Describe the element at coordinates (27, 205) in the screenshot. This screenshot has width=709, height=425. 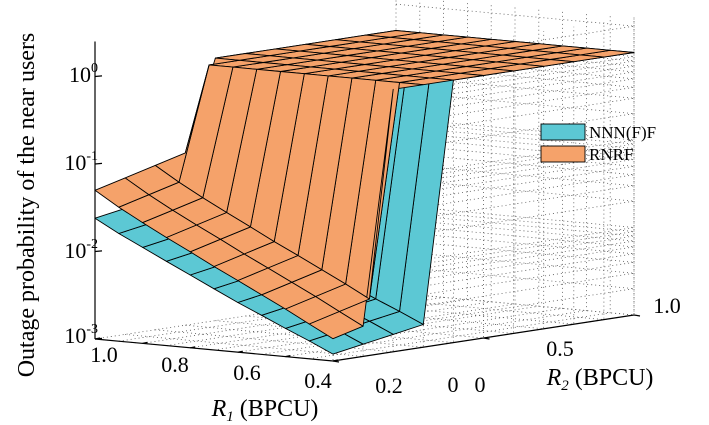
I see `z-axis-title: Outage probability of the near users` at that location.